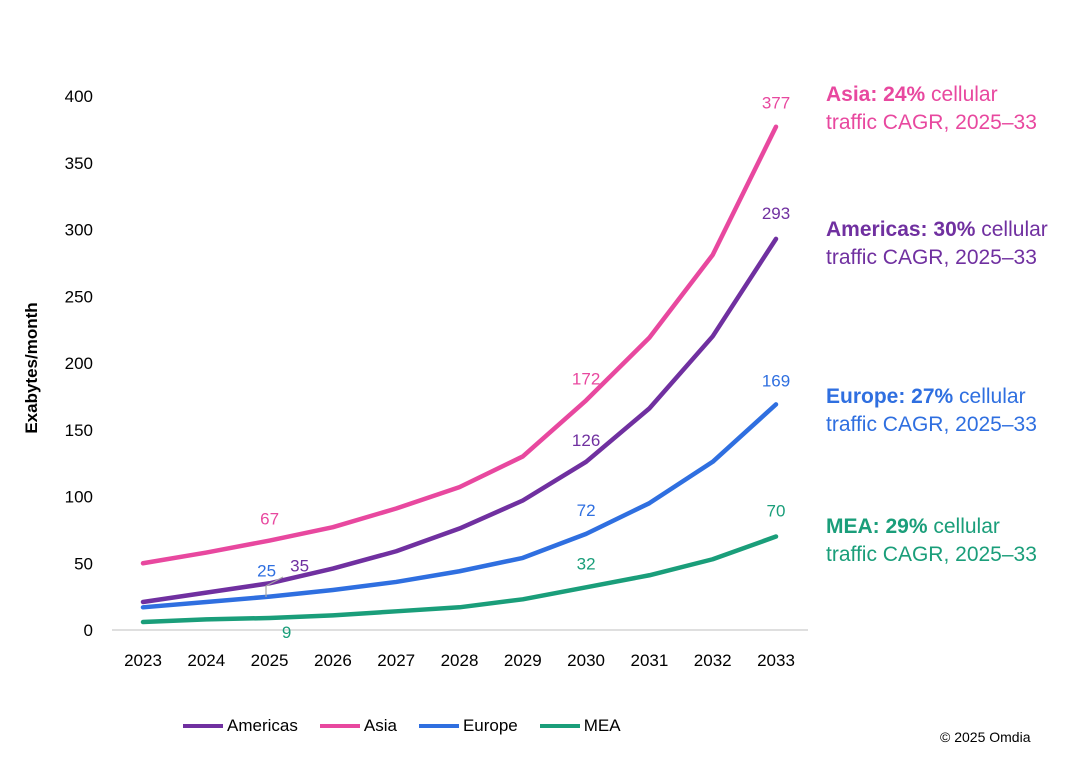  I want to click on data-label: 9, so click(286, 632).